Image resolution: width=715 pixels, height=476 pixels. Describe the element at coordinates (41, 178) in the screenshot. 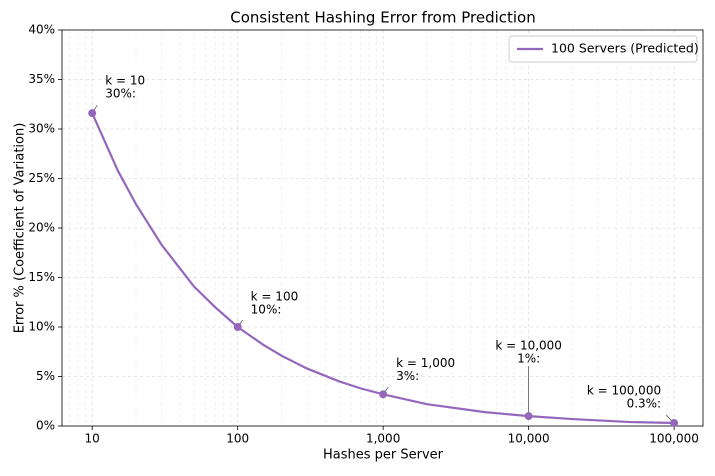

I see `y-tick-label: 25%` at that location.